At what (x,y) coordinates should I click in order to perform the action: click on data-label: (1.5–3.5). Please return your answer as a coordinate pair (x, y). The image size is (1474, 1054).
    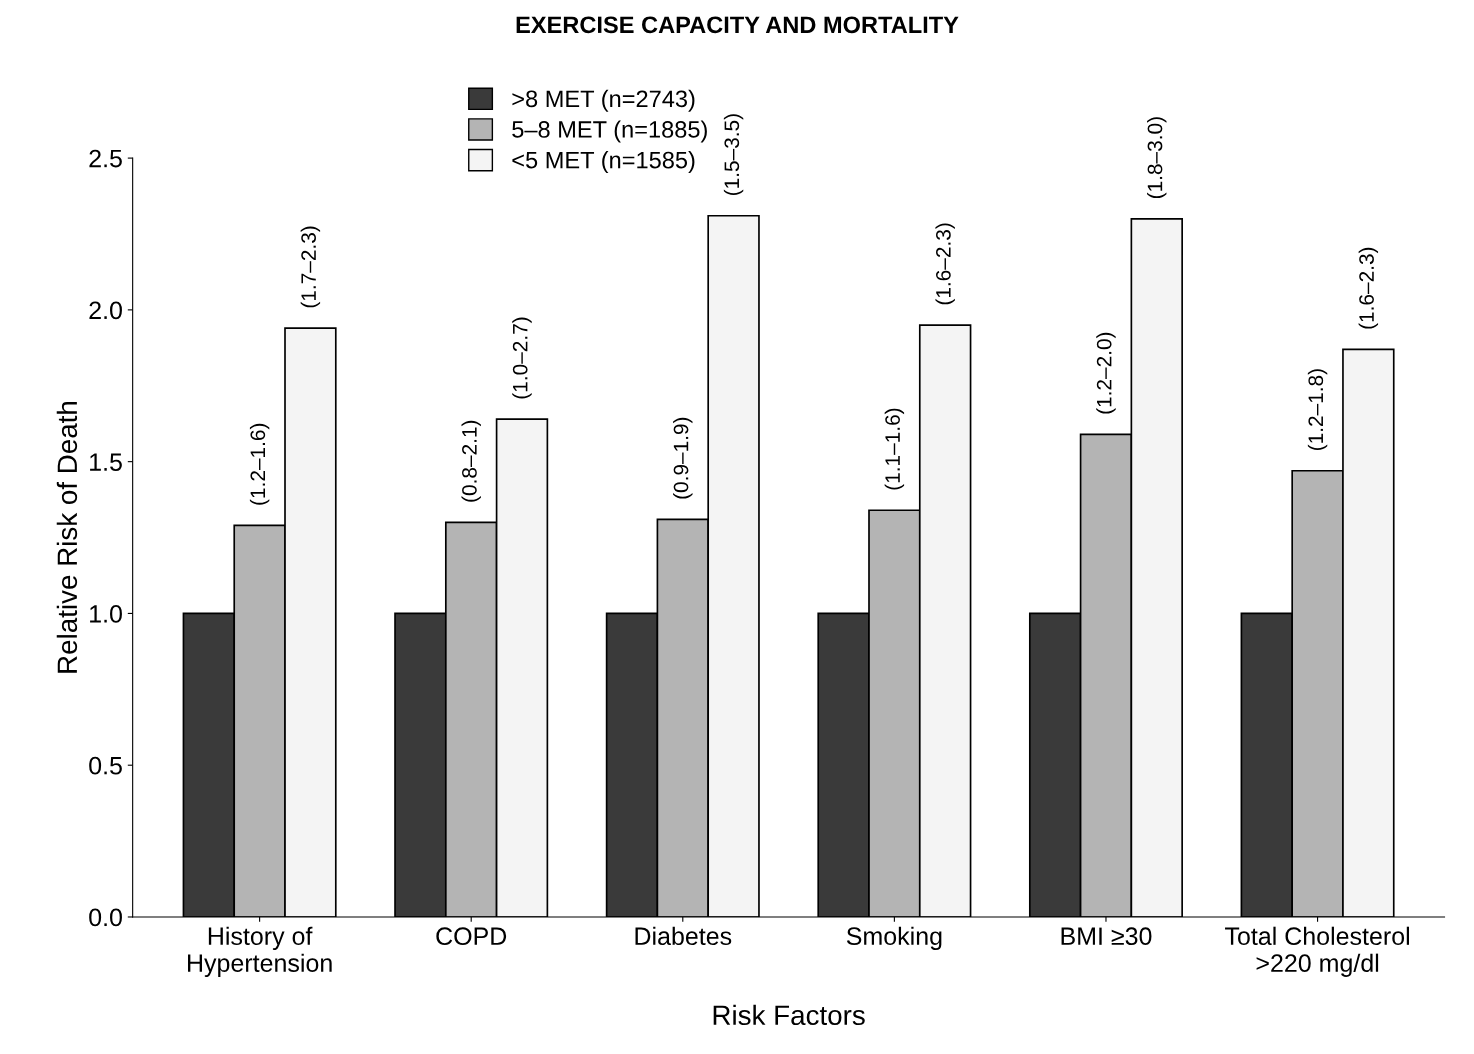
    Looking at the image, I should click on (733, 155).